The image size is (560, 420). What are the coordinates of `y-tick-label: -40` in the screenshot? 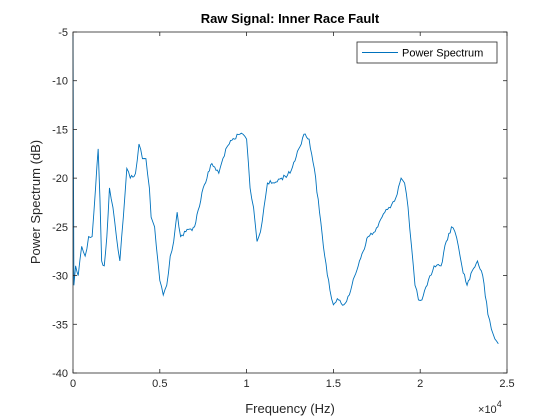 It's located at (60, 374).